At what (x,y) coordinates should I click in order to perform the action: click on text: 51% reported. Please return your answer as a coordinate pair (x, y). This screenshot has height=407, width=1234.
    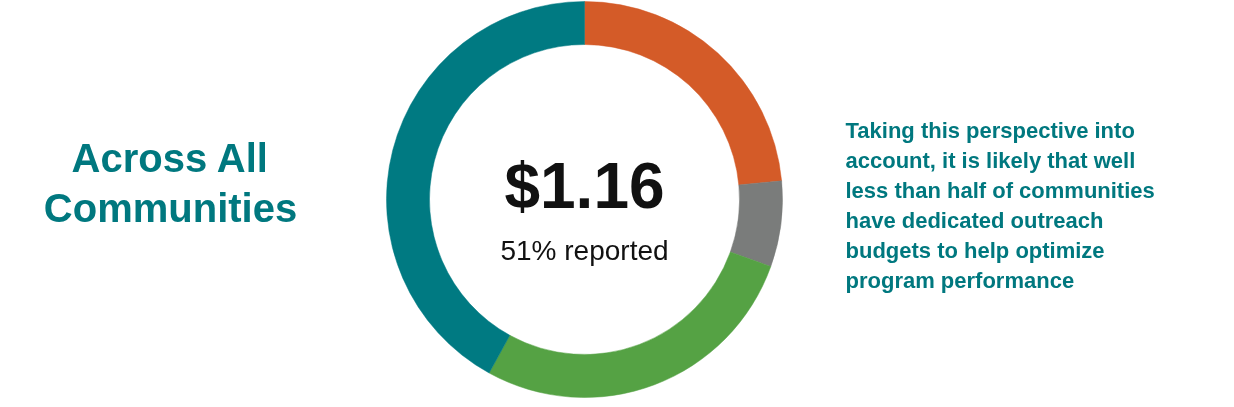
    Looking at the image, I should click on (584, 250).